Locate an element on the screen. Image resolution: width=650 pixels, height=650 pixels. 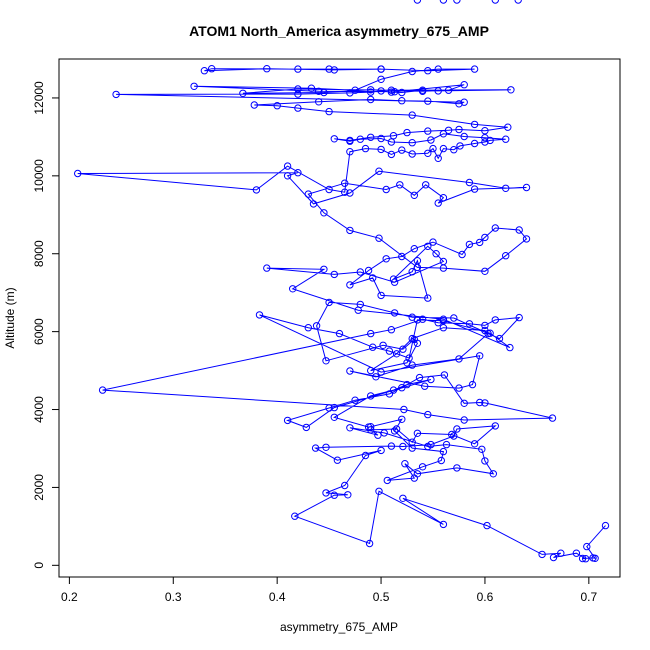
y-tick-label: 4000 is located at coordinates (39, 409).